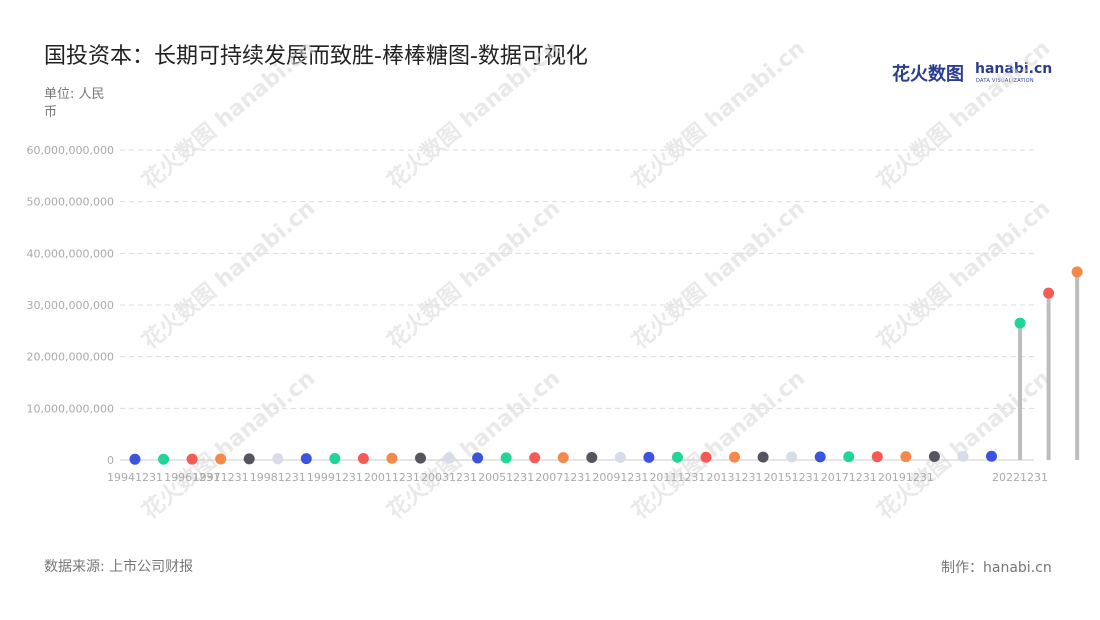 The image size is (1100, 620). I want to click on data-source: 数据来源: 上市公司财报, so click(119, 567).